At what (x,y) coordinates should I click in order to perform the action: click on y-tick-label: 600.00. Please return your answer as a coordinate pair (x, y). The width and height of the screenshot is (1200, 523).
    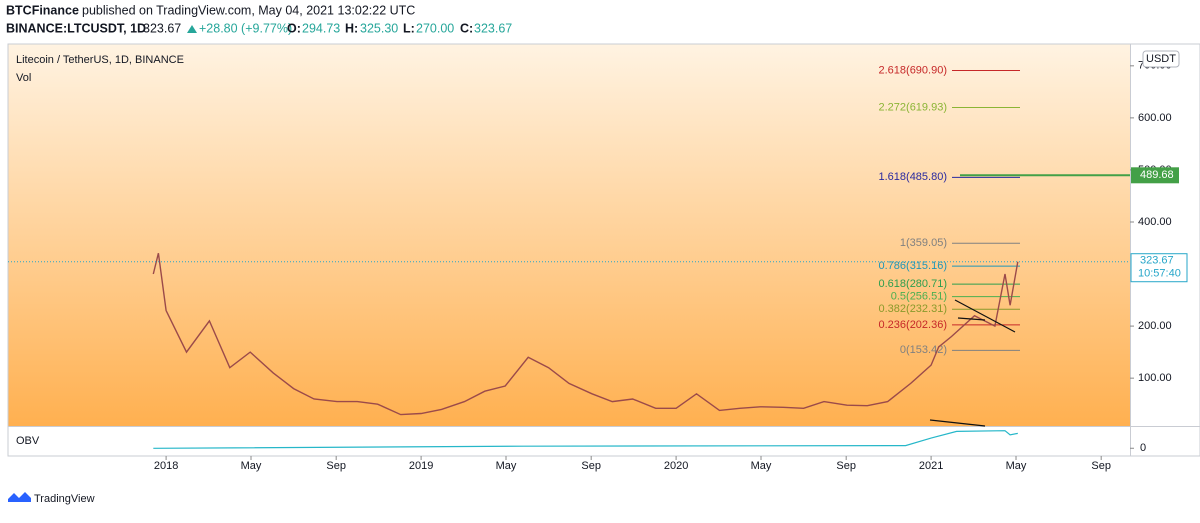
    Looking at the image, I should click on (1155, 118).